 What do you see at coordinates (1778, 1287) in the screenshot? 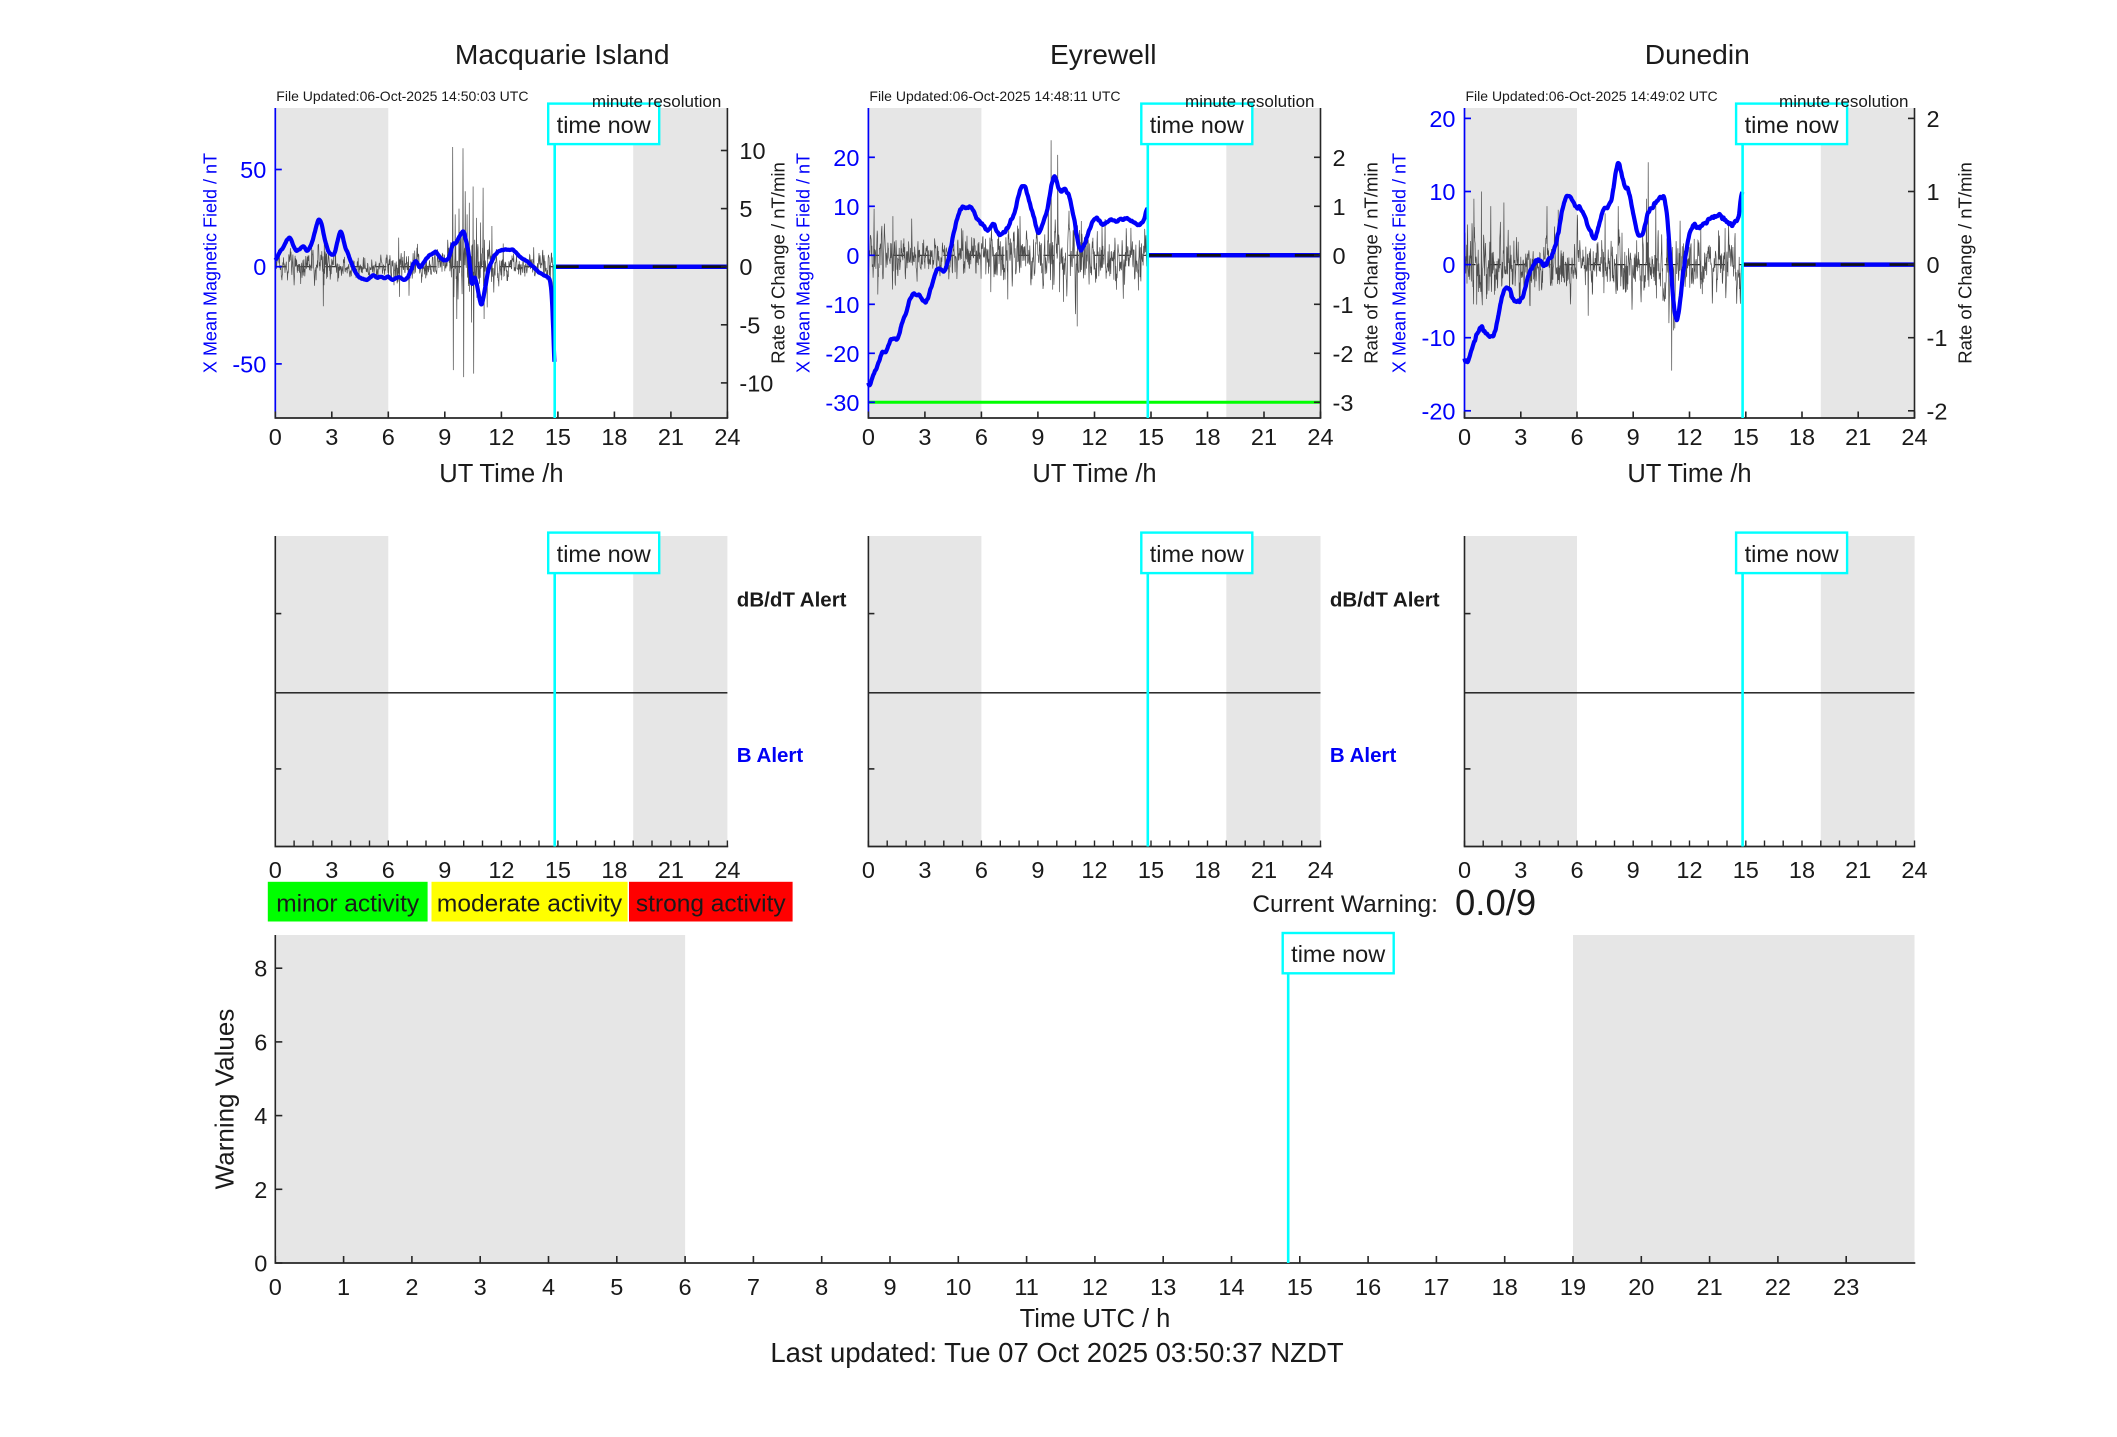
I see `svg-text: 22` at bounding box center [1778, 1287].